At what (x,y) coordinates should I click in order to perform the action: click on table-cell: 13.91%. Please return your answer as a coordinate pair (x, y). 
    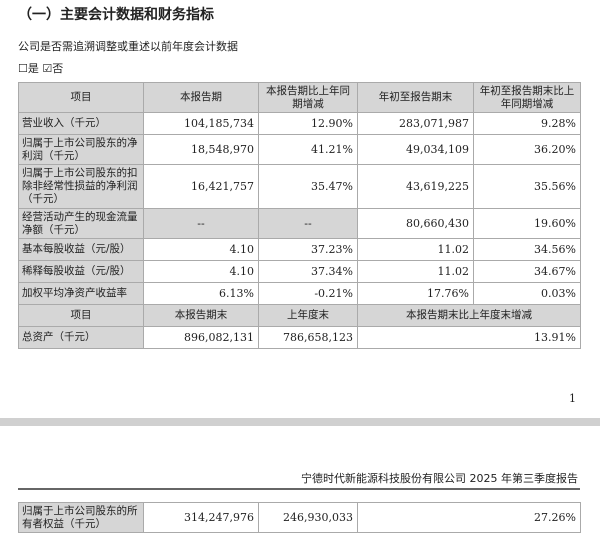
    Looking at the image, I should click on (469, 337).